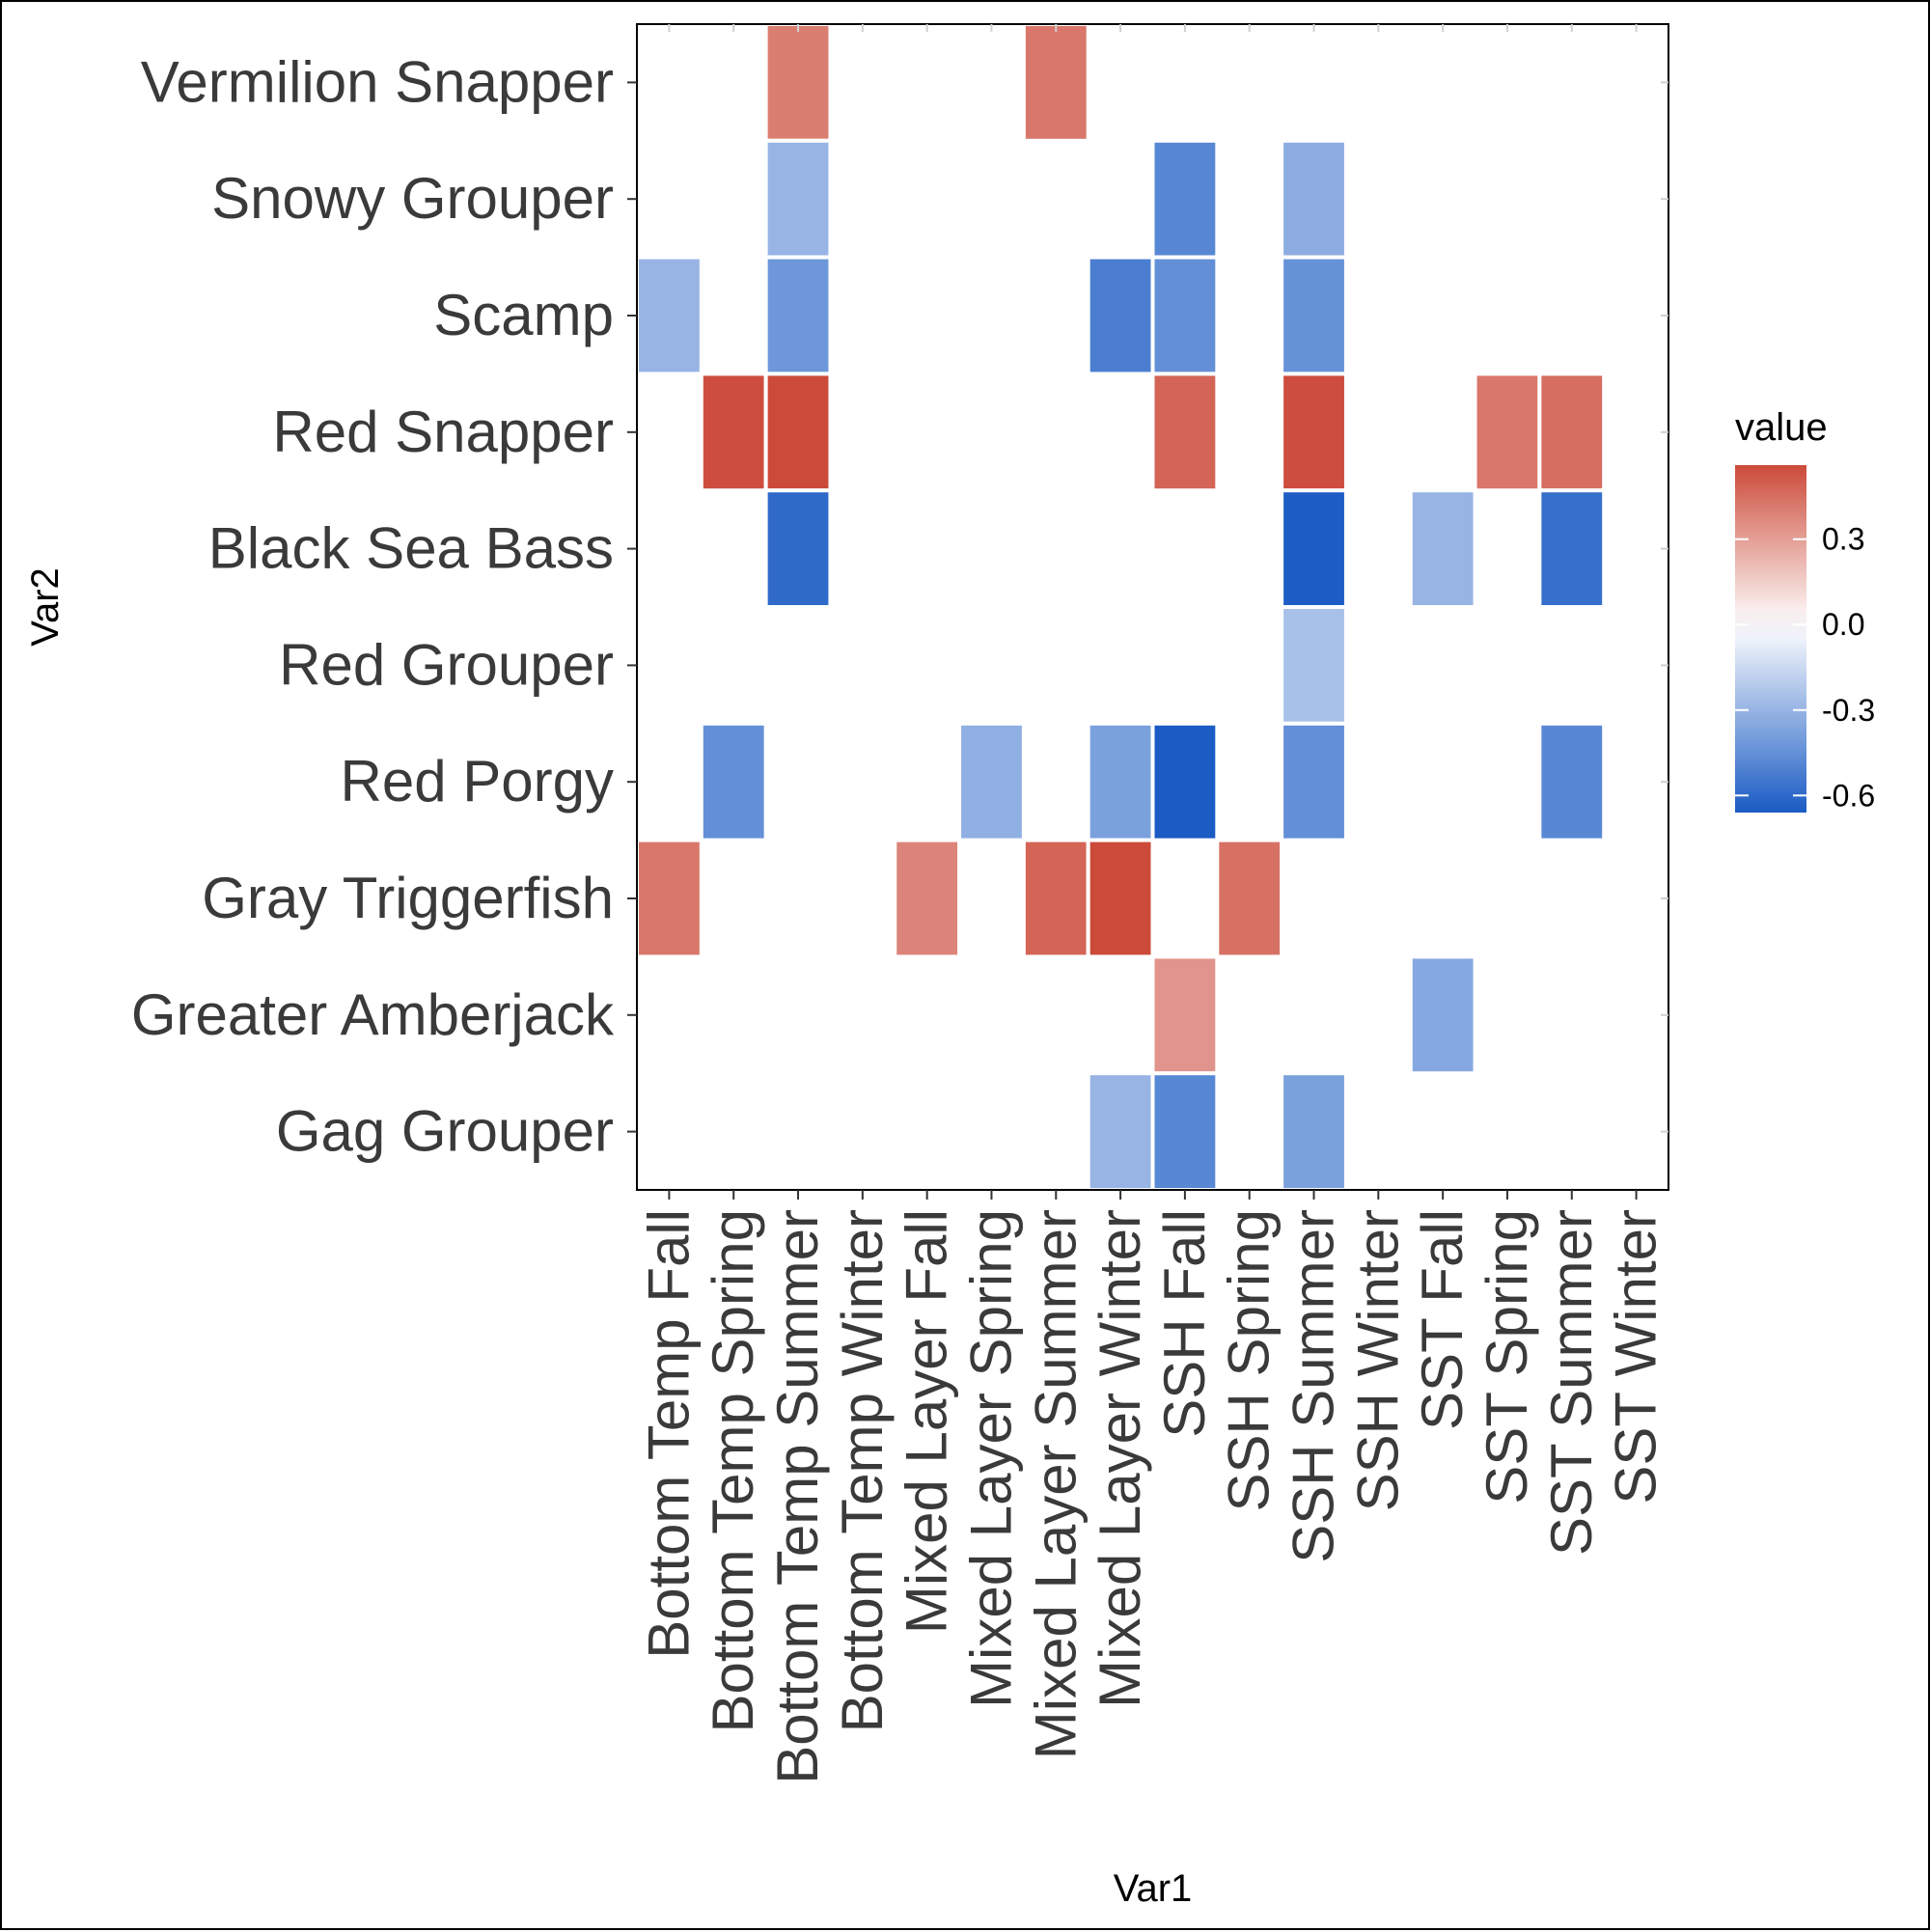  Describe the element at coordinates (1843, 624) in the screenshot. I see `colorbar-tick-label: 0.0` at that location.